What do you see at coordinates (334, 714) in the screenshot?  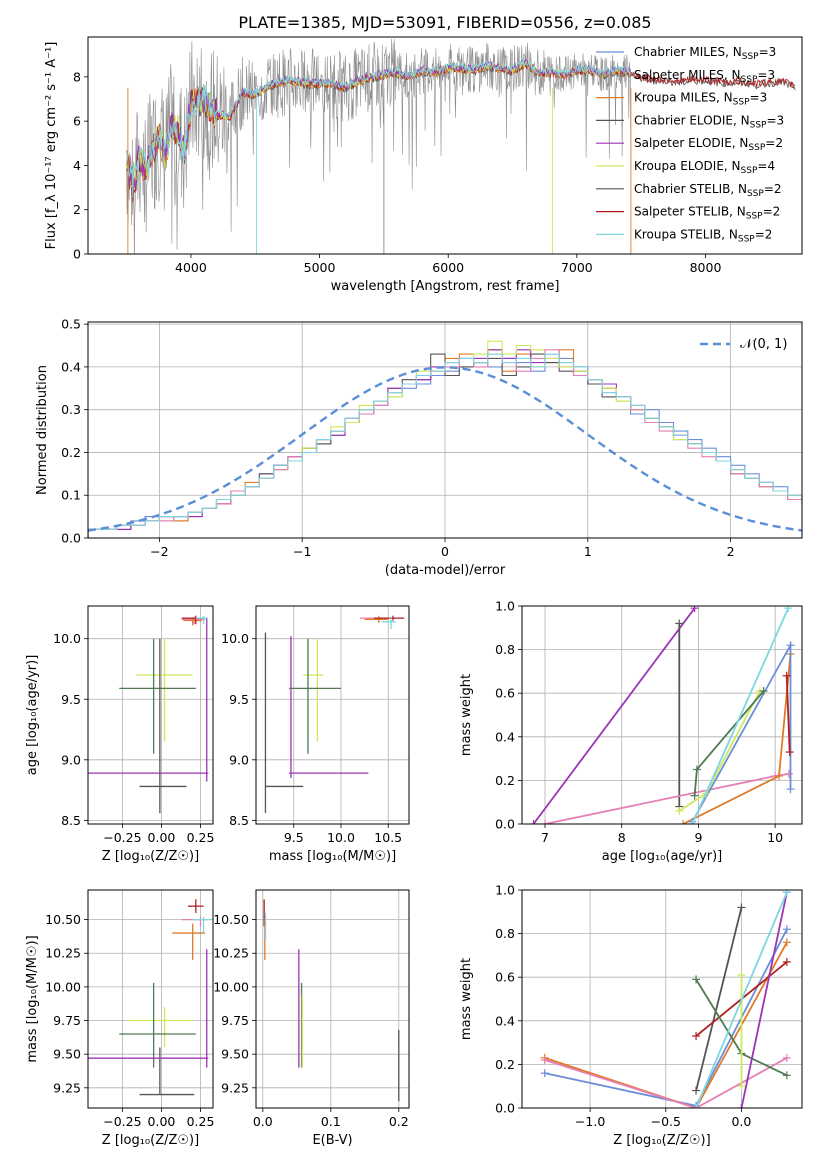 I see `mass_age-plot-area` at bounding box center [334, 714].